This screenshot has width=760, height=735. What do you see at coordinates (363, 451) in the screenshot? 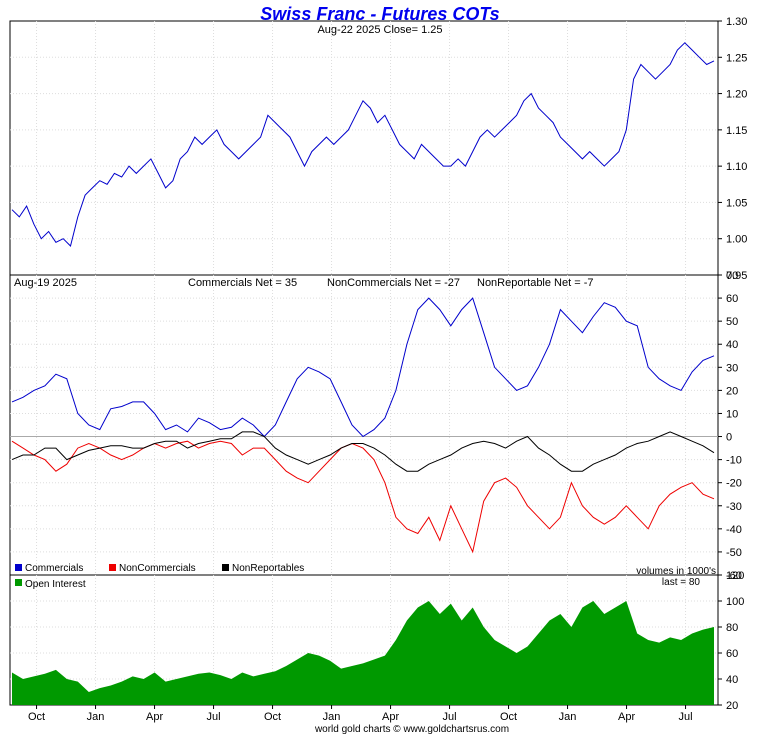
I see `cot-line-nonreportables` at bounding box center [363, 451].